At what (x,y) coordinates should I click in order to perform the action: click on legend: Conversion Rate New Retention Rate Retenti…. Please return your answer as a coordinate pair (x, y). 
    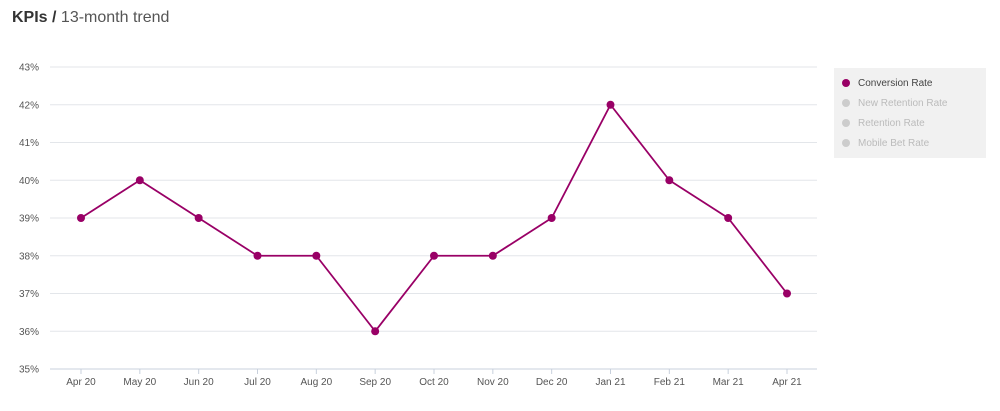
    Looking at the image, I should click on (910, 113).